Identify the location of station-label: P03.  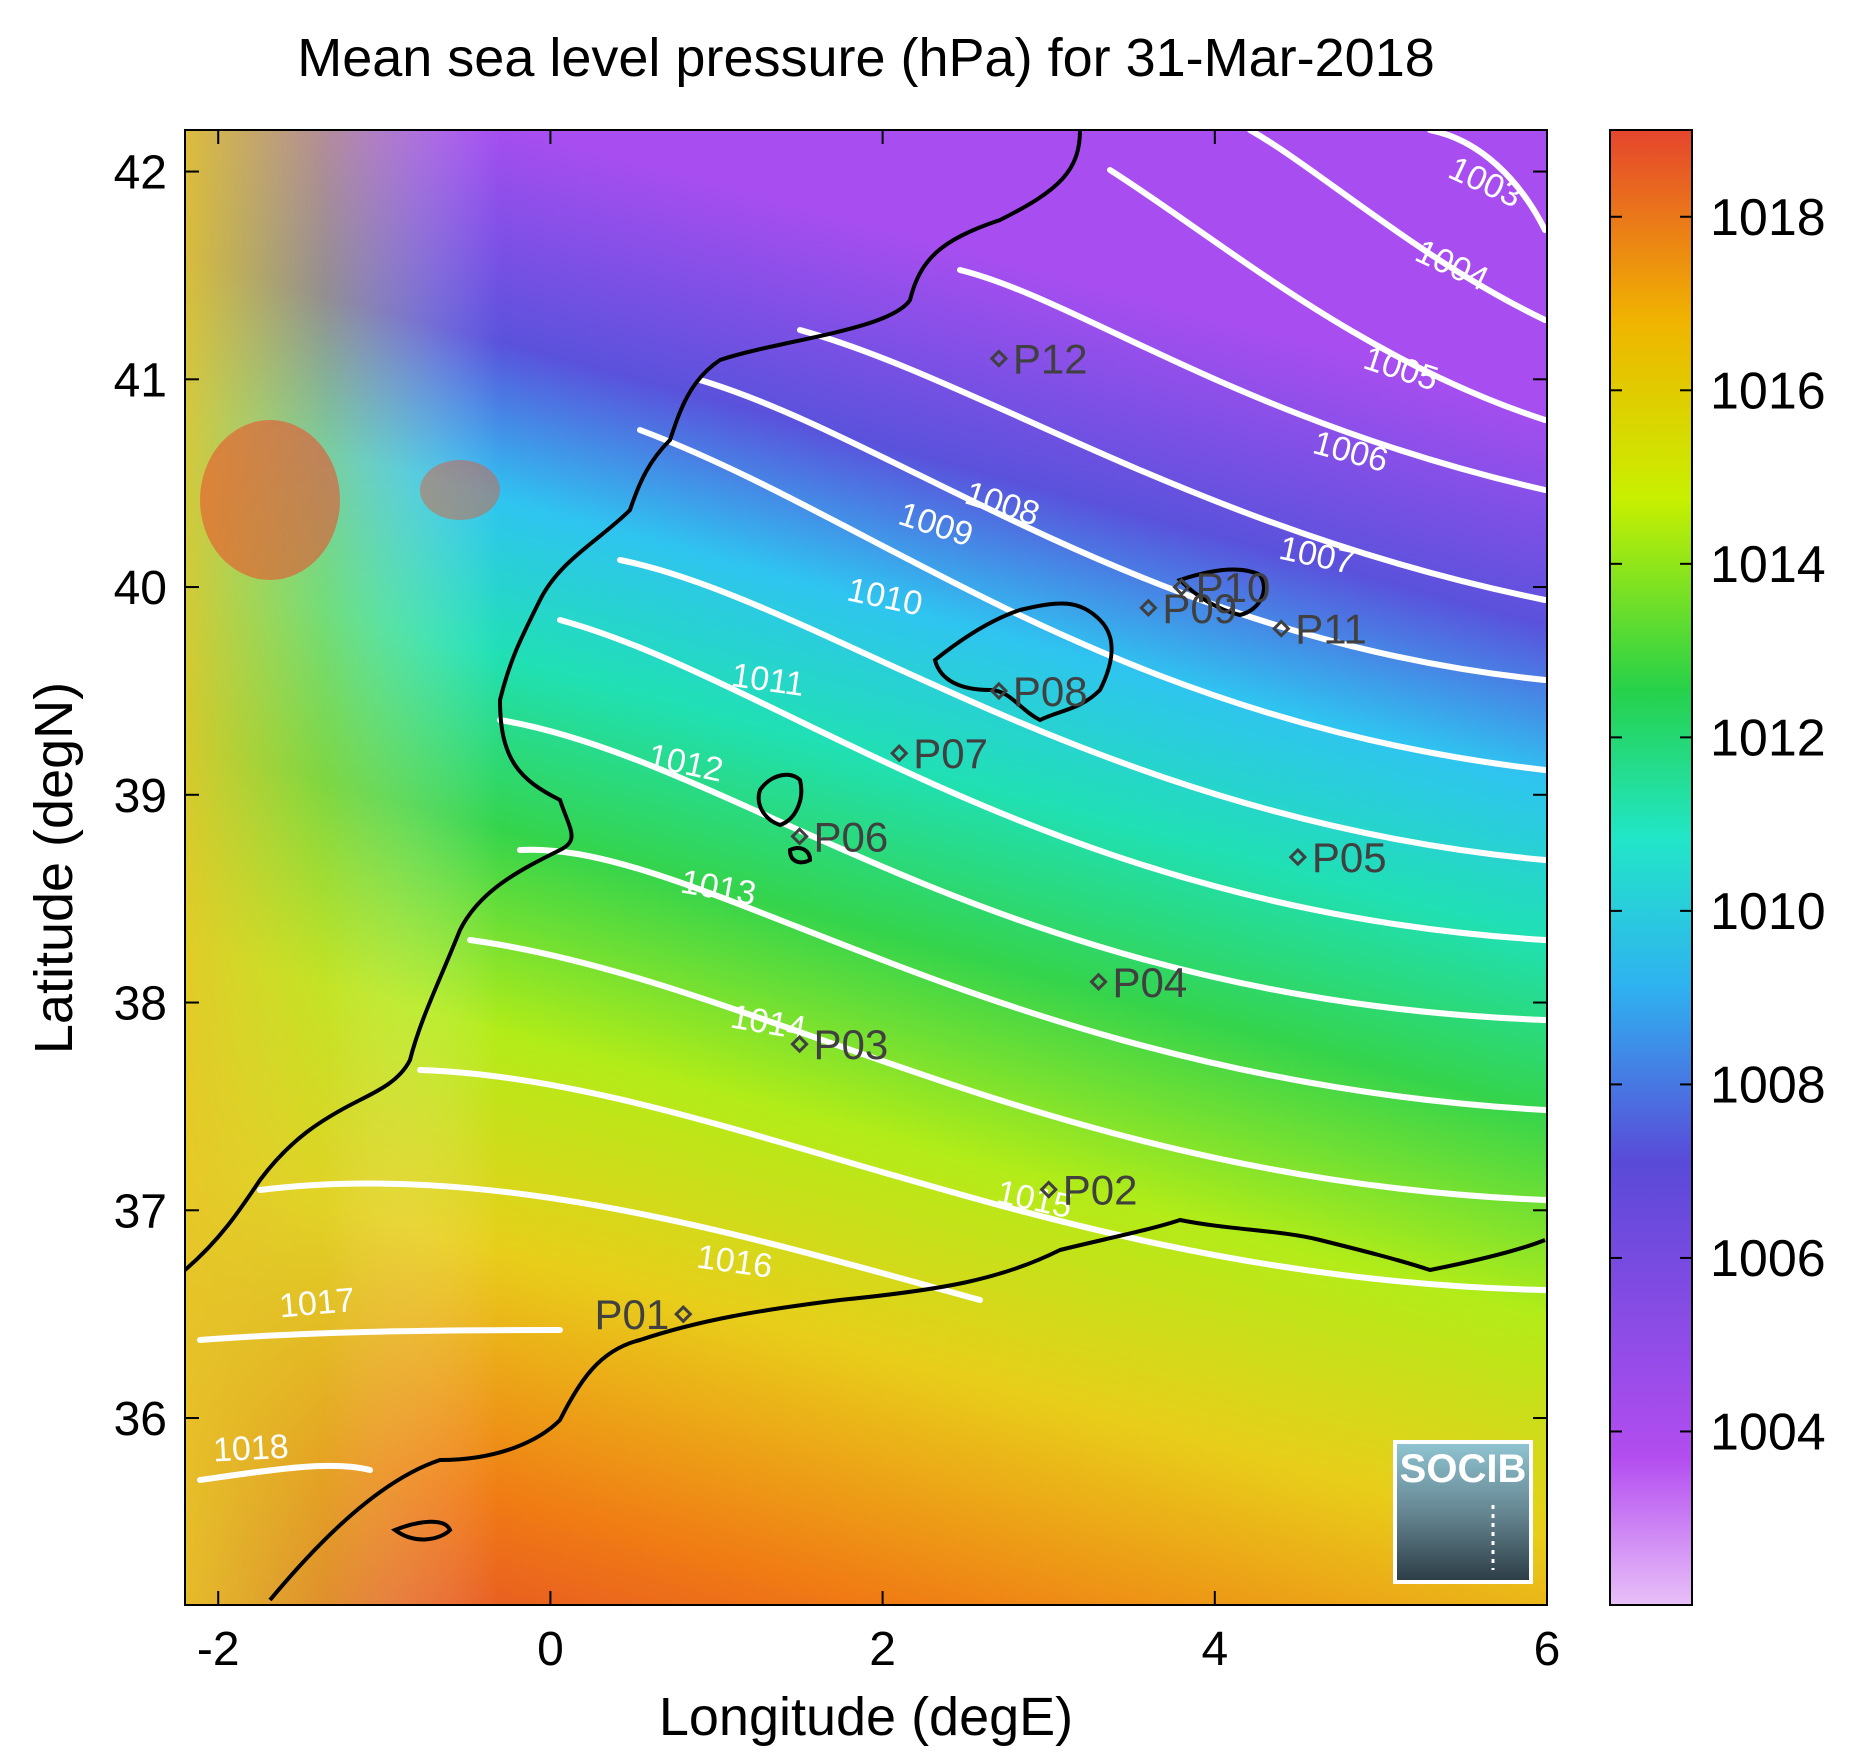
(851, 1044).